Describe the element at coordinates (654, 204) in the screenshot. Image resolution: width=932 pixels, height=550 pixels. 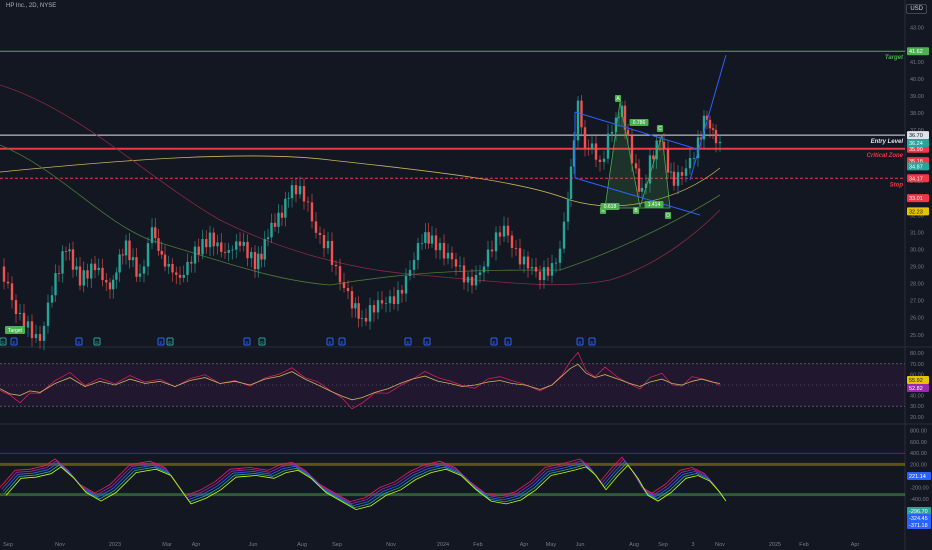
I see `pattern-label-box` at that location.